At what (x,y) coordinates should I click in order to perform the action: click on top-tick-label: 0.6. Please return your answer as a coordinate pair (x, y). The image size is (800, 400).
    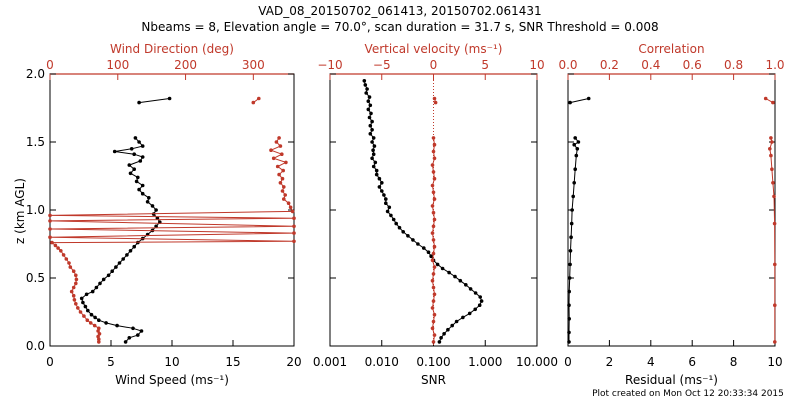
    Looking at the image, I should click on (692, 65).